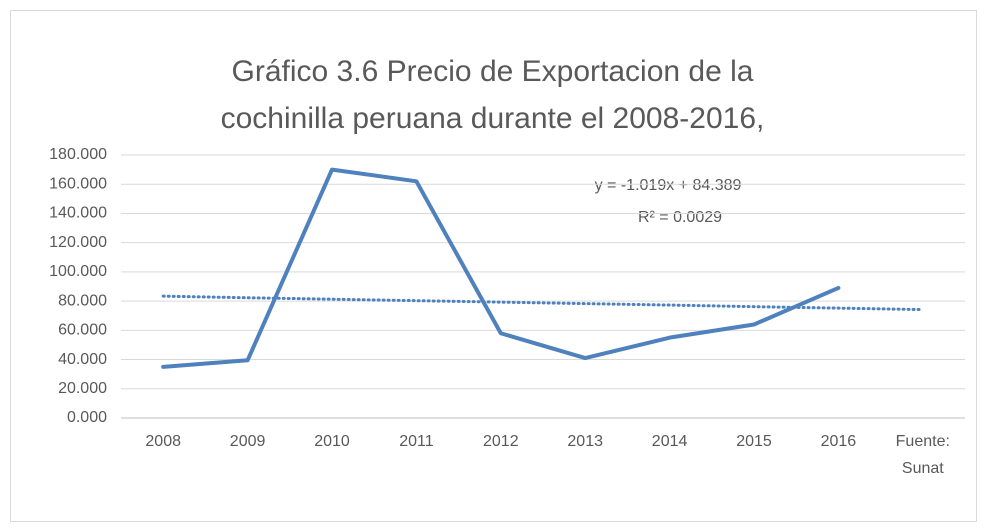 This screenshot has height=532, width=985. I want to click on x-tick-label: 2013, so click(585, 441).